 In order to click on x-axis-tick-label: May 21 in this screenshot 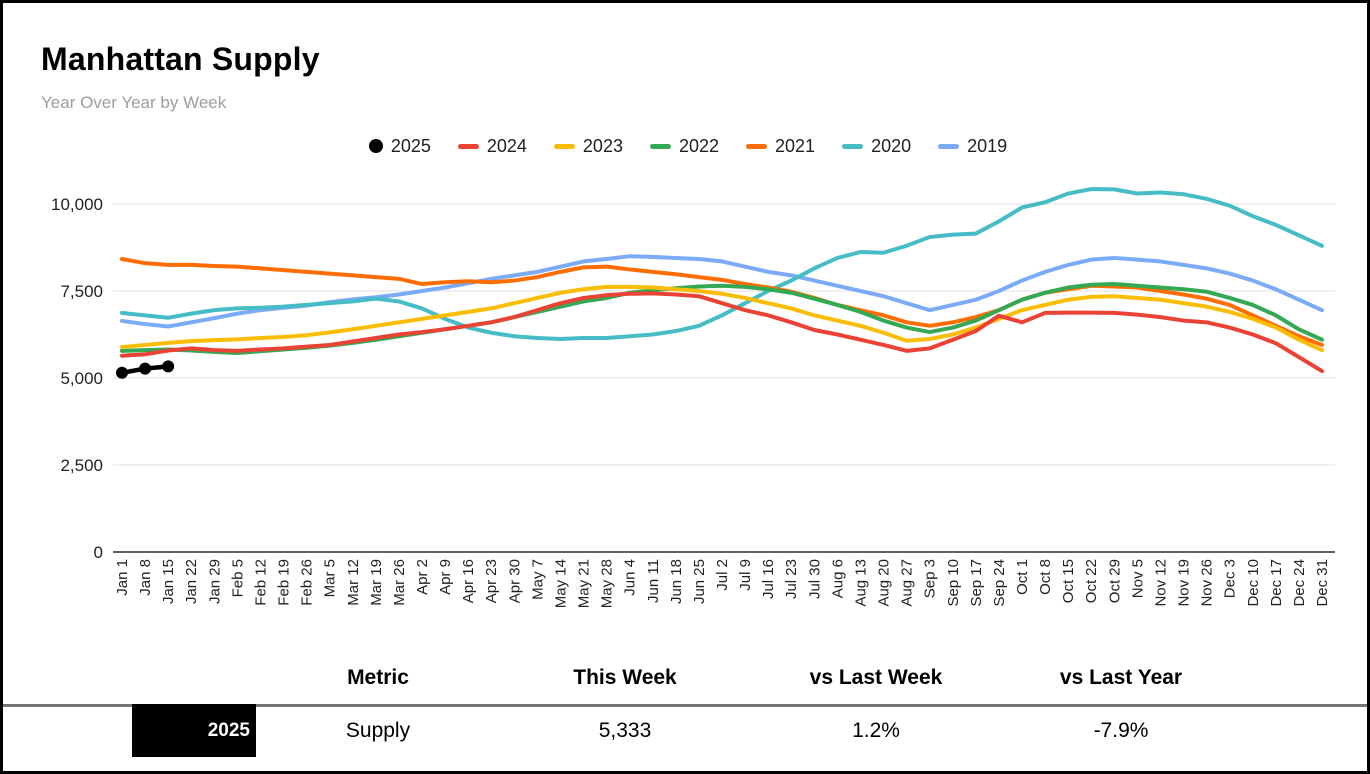, I will do `click(584, 583)`.